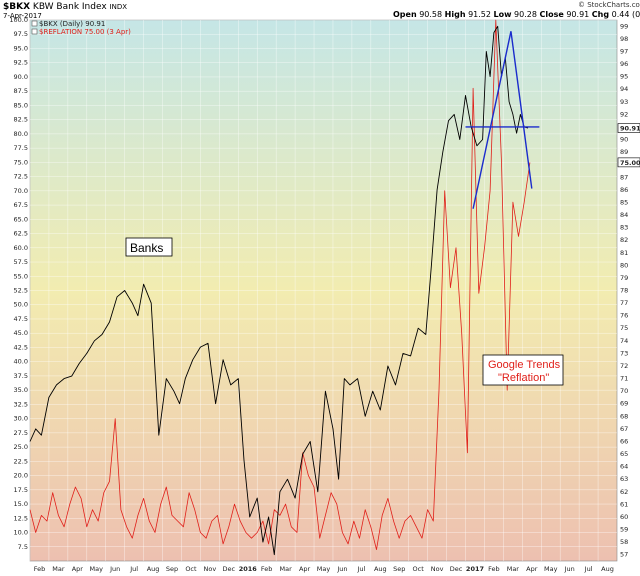 Image resolution: width=640 pixels, height=576 pixels. Describe the element at coordinates (21, 319) in the screenshot. I see `left-tick-label: 47.5` at that location.